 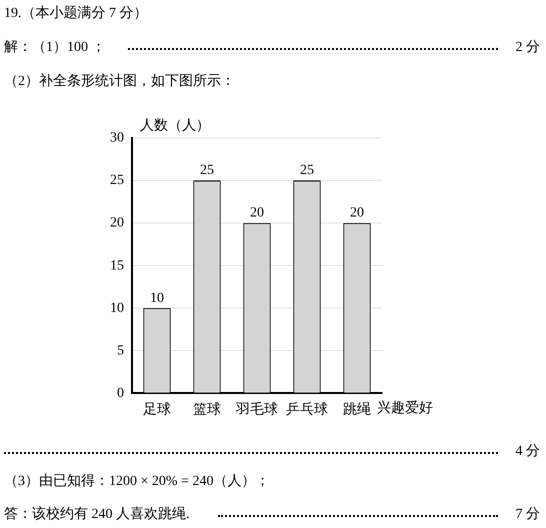 What do you see at coordinates (137, 481) in the screenshot?
I see `text: （3）由已知得：1200 × 20% = 240（人）；` at bounding box center [137, 481].